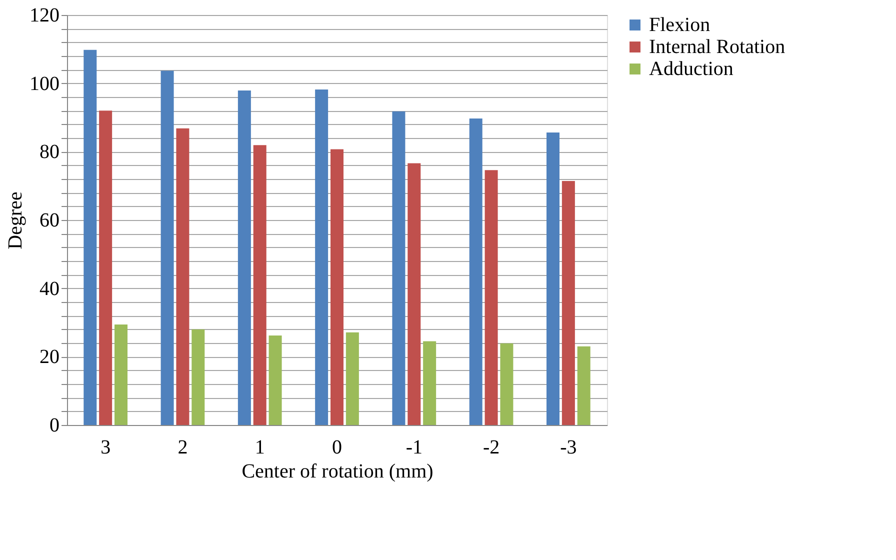 The height and width of the screenshot is (560, 896). I want to click on y-tick-label: 120, so click(45, 15).